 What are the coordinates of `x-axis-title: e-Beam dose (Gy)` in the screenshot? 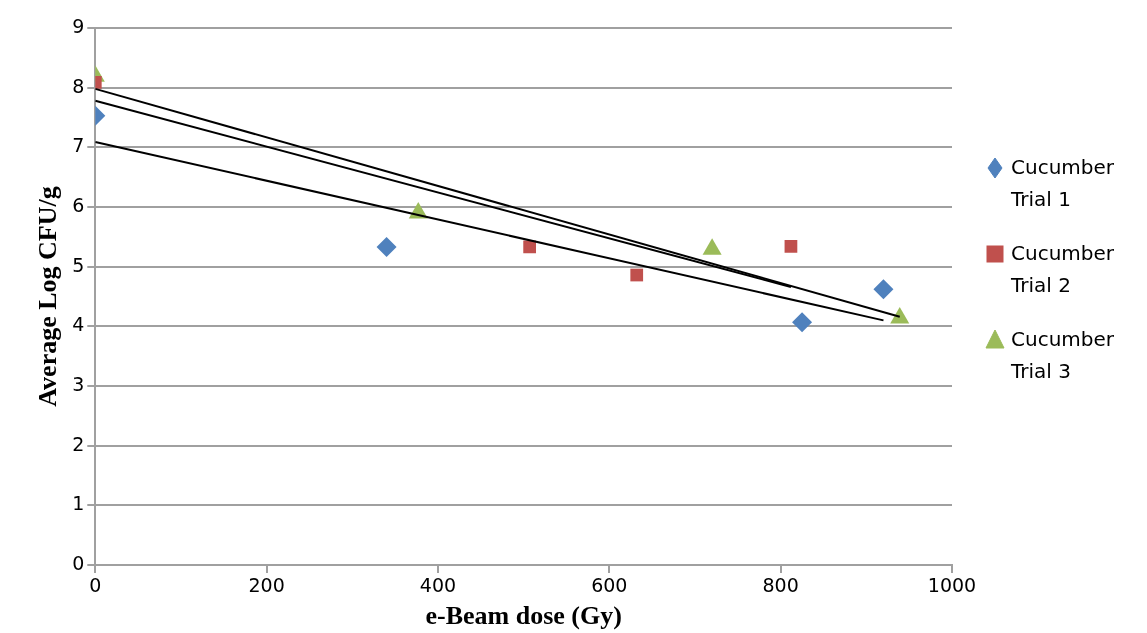 It's located at (523, 616).